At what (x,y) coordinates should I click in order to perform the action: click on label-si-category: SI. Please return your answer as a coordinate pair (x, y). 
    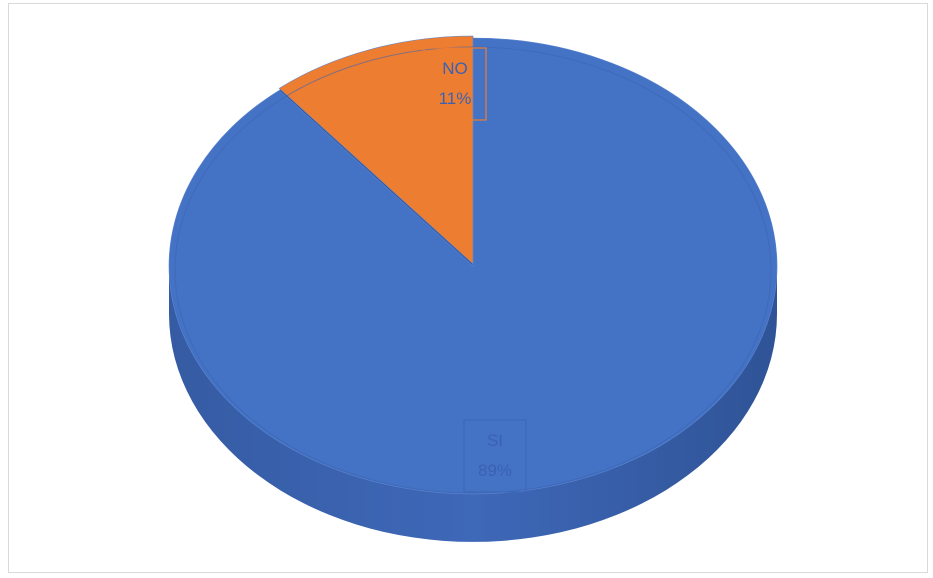
    Looking at the image, I should click on (495, 440).